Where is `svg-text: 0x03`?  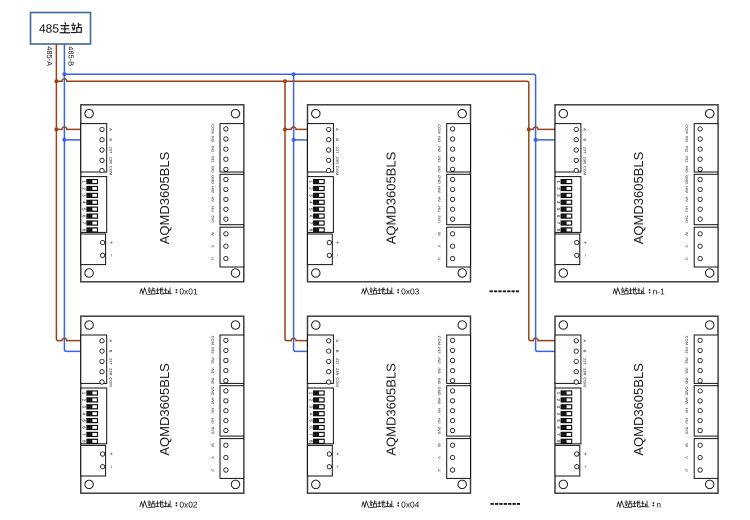 svg-text: 0x03 is located at coordinates (410, 291).